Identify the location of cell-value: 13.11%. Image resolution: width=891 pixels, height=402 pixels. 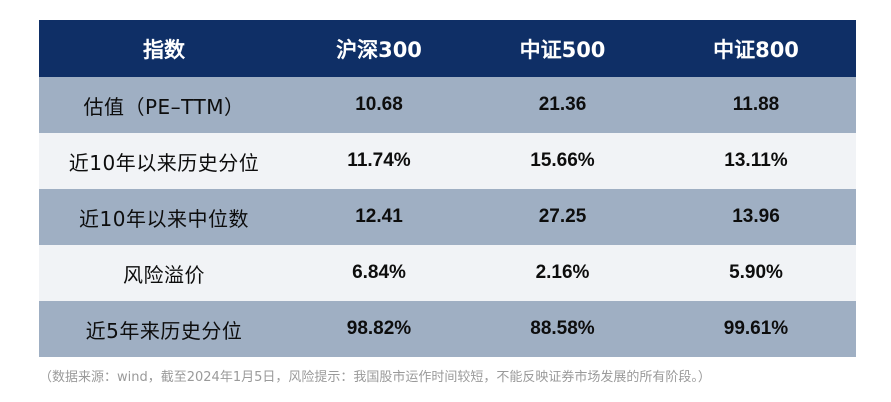
(756, 160).